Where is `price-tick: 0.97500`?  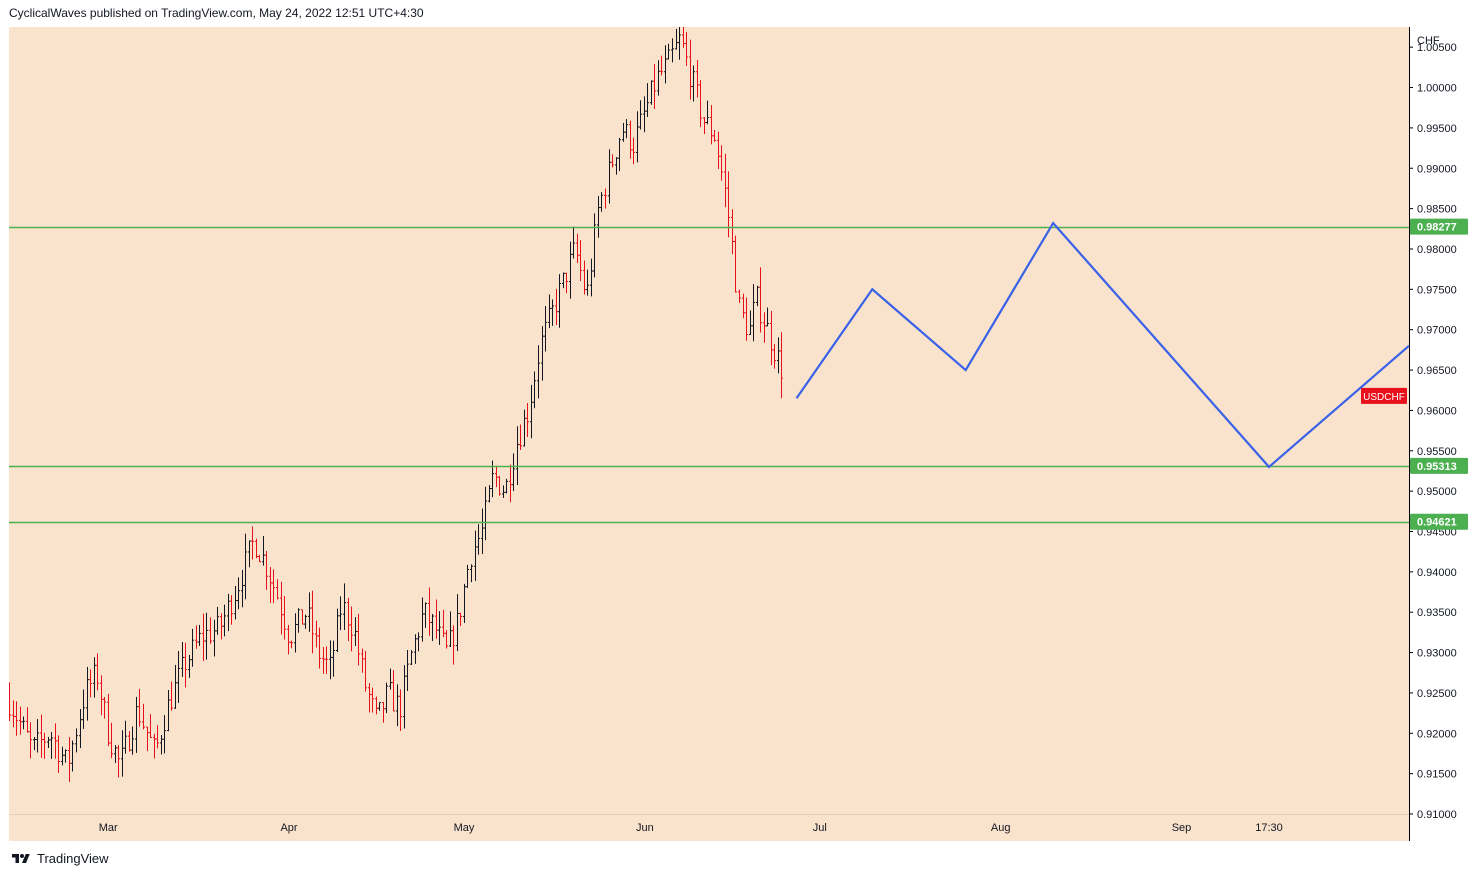 price-tick: 0.97500 is located at coordinates (1433, 290).